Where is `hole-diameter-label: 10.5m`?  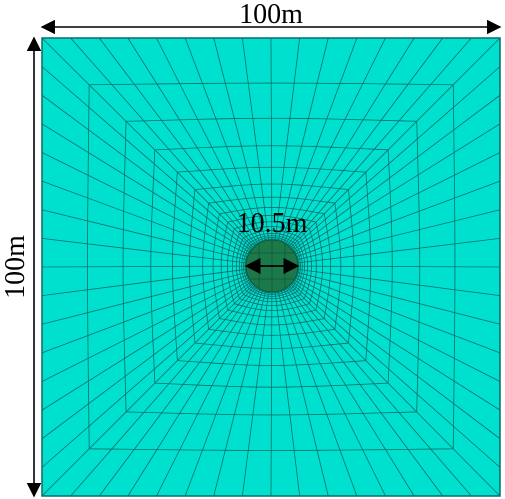 hole-diameter-label: 10.5m is located at coordinates (272, 223).